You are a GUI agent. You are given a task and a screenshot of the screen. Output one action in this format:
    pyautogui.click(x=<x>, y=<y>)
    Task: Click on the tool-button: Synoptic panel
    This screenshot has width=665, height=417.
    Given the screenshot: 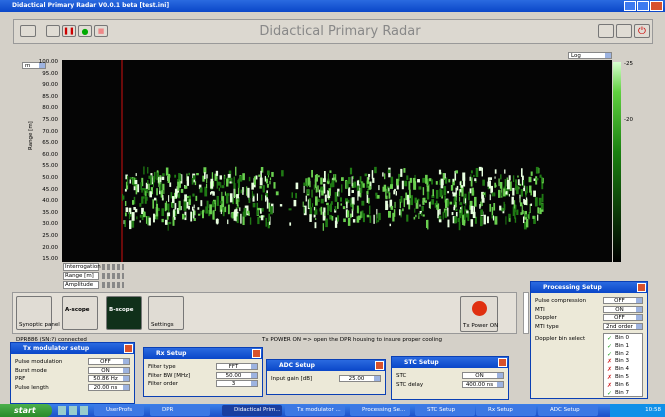 What is the action you would take?
    pyautogui.click(x=38, y=313)
    